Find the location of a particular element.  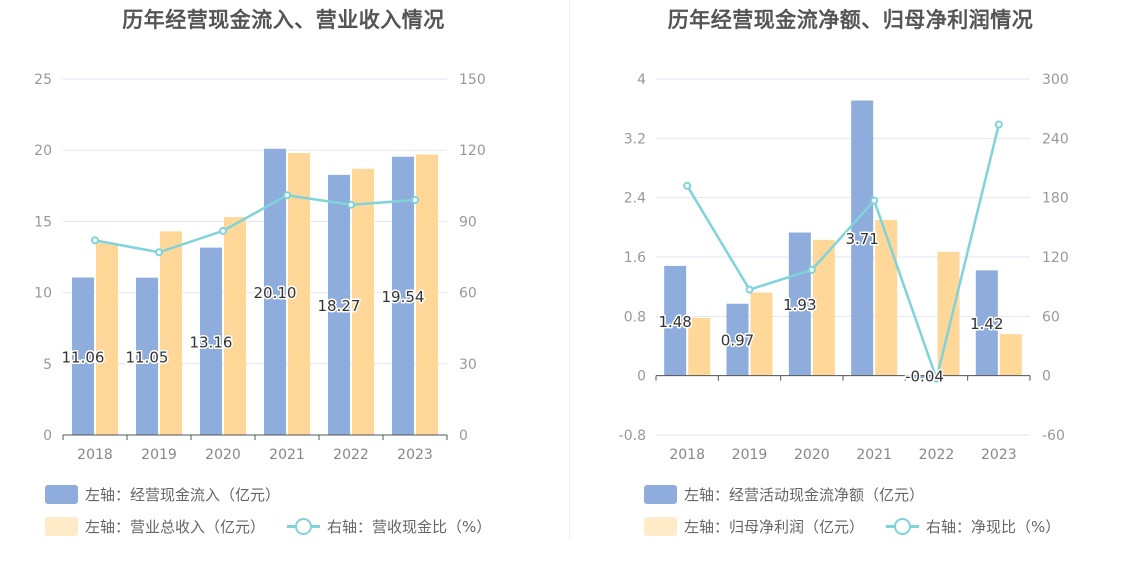

legend-label-net-profit: 左轴：归母净利润（亿元） is located at coordinates (774, 526).